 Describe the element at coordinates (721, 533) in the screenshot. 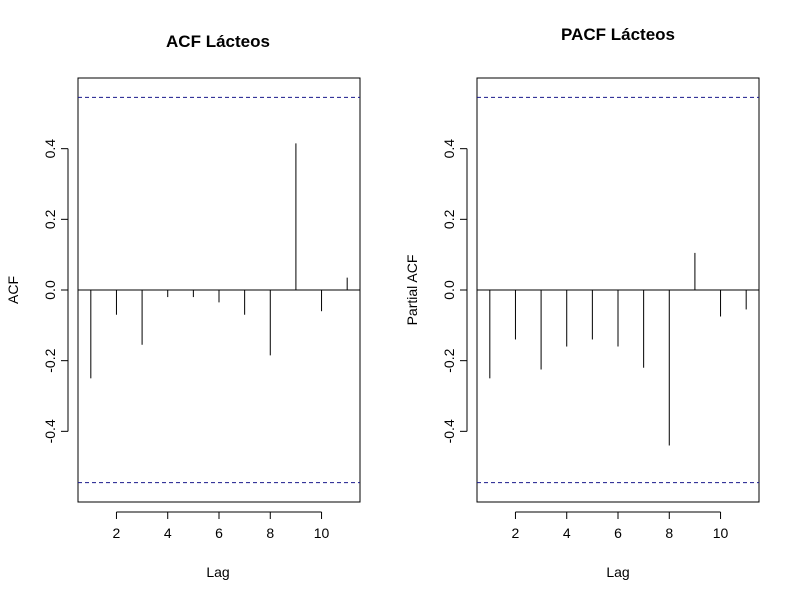

I see `pacf-x-tick-label: 10` at that location.